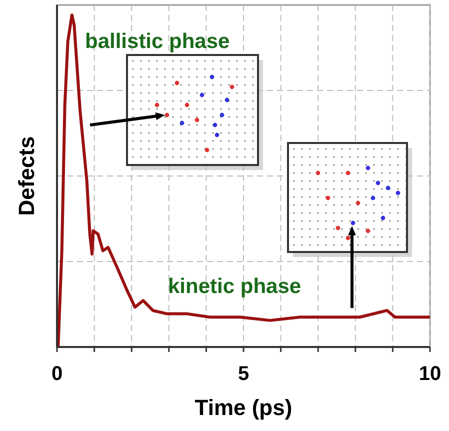 The image size is (449, 431). I want to click on y-axis-title: Defects, so click(26, 176).